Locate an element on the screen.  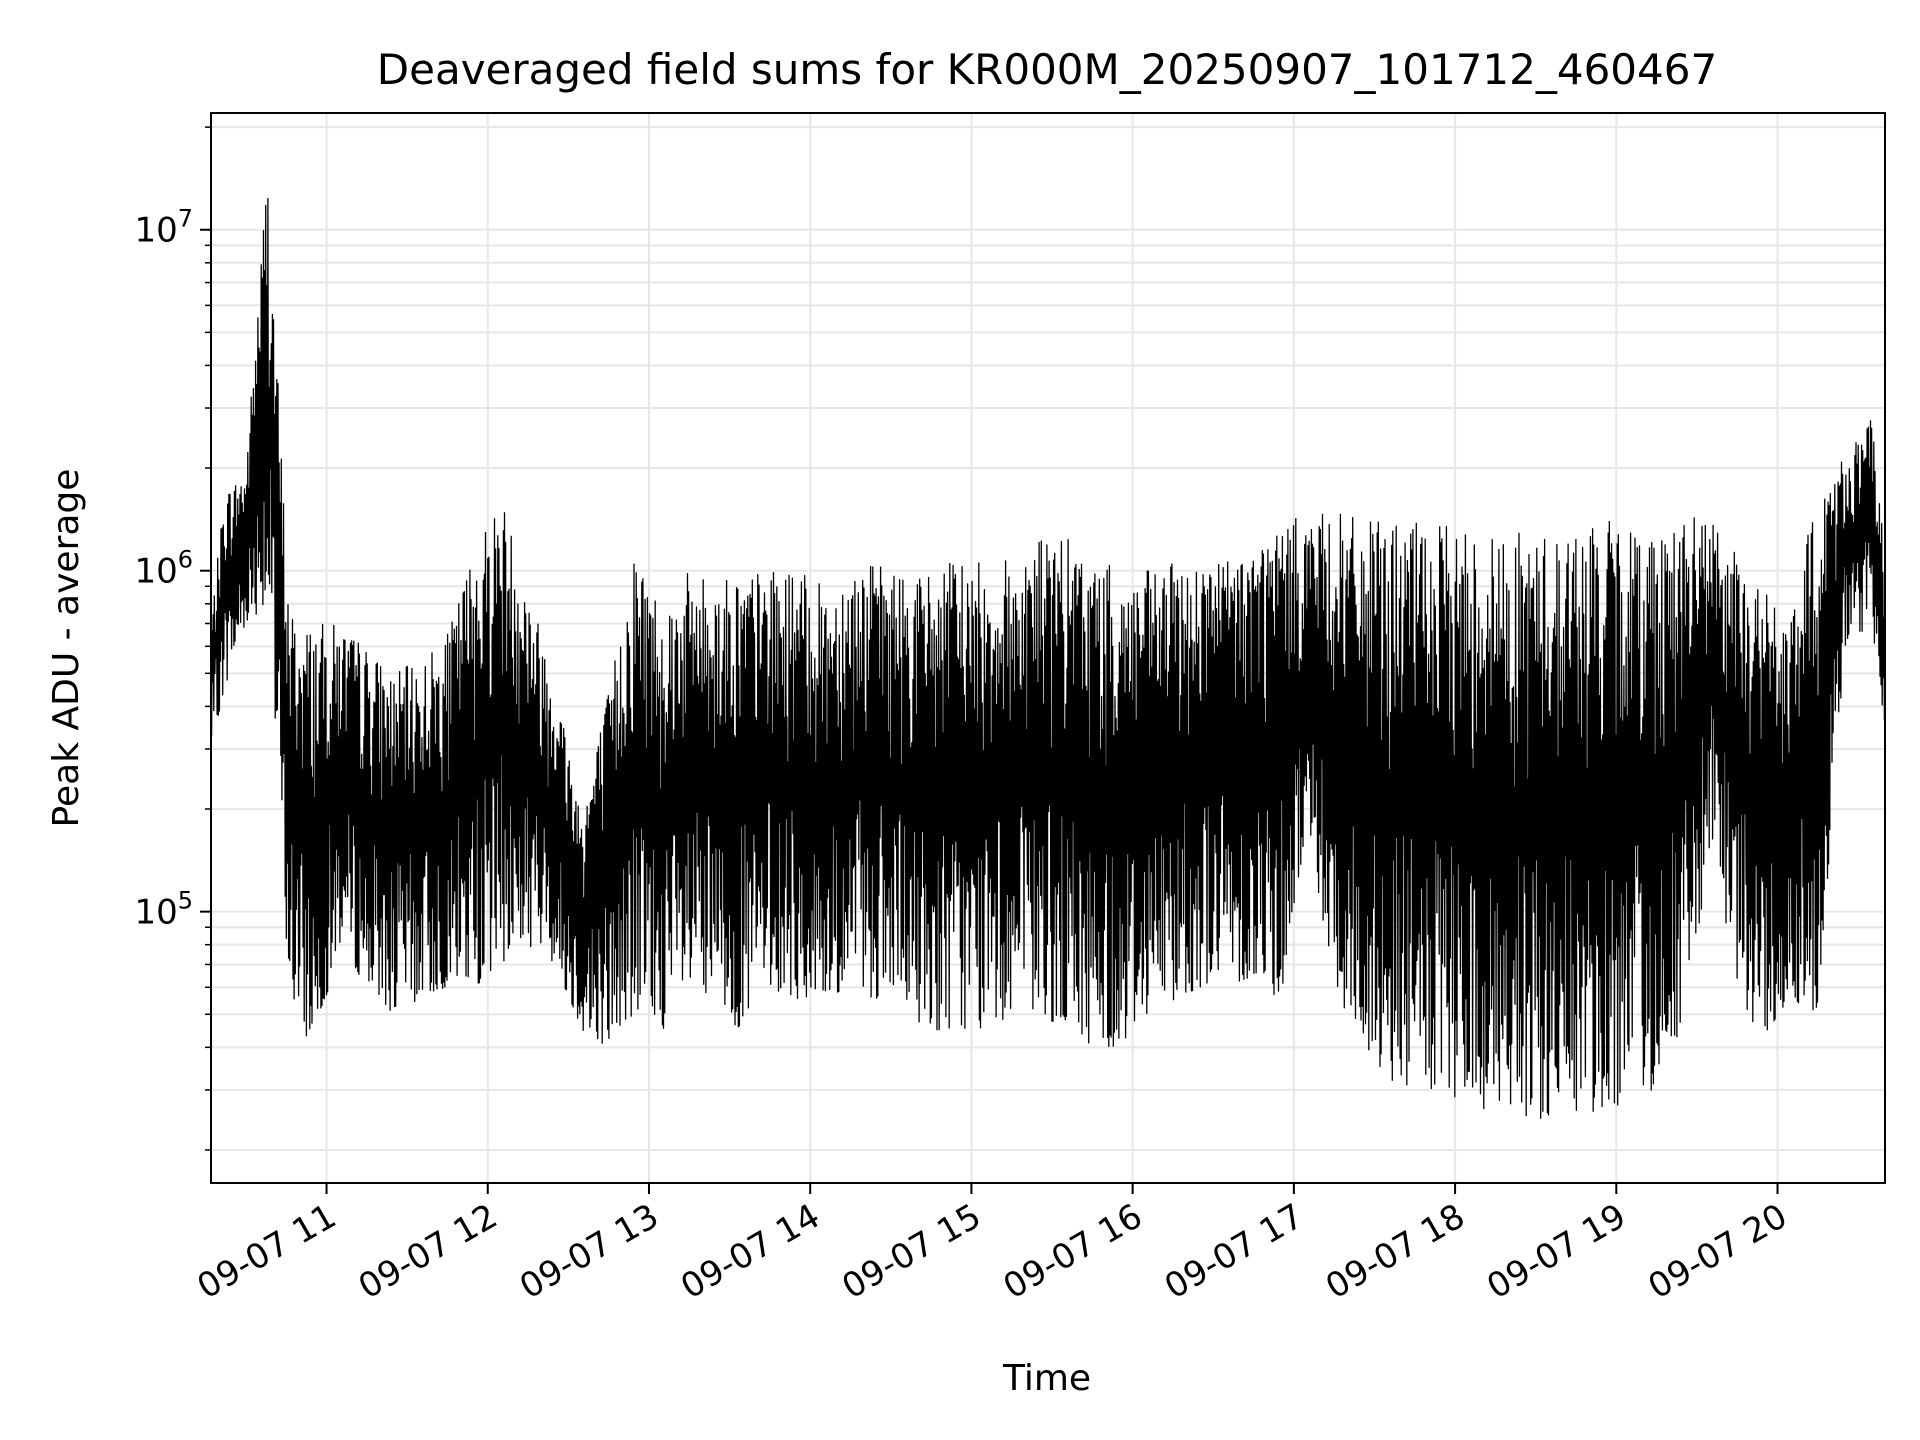
x-tick-label: 09-07 12 is located at coordinates (428, 1251).